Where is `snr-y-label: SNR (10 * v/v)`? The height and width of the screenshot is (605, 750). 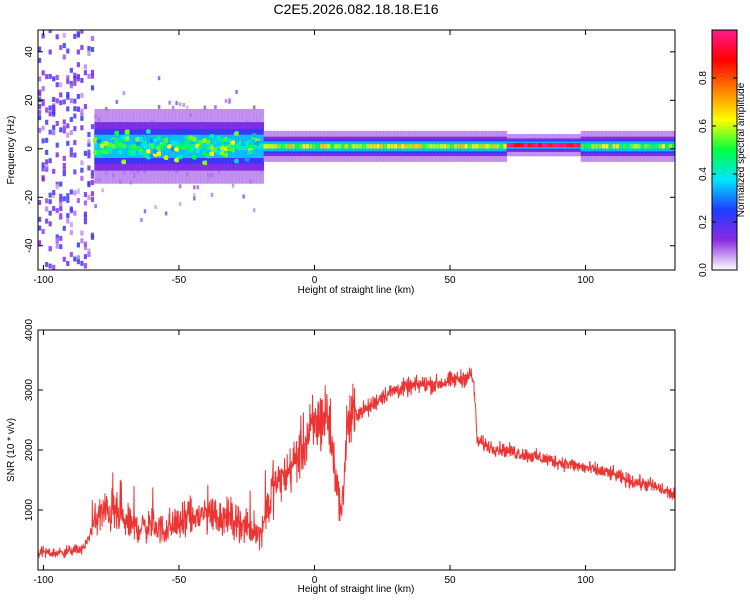
snr-y-label: SNR (10 * v/v) is located at coordinates (11, 450).